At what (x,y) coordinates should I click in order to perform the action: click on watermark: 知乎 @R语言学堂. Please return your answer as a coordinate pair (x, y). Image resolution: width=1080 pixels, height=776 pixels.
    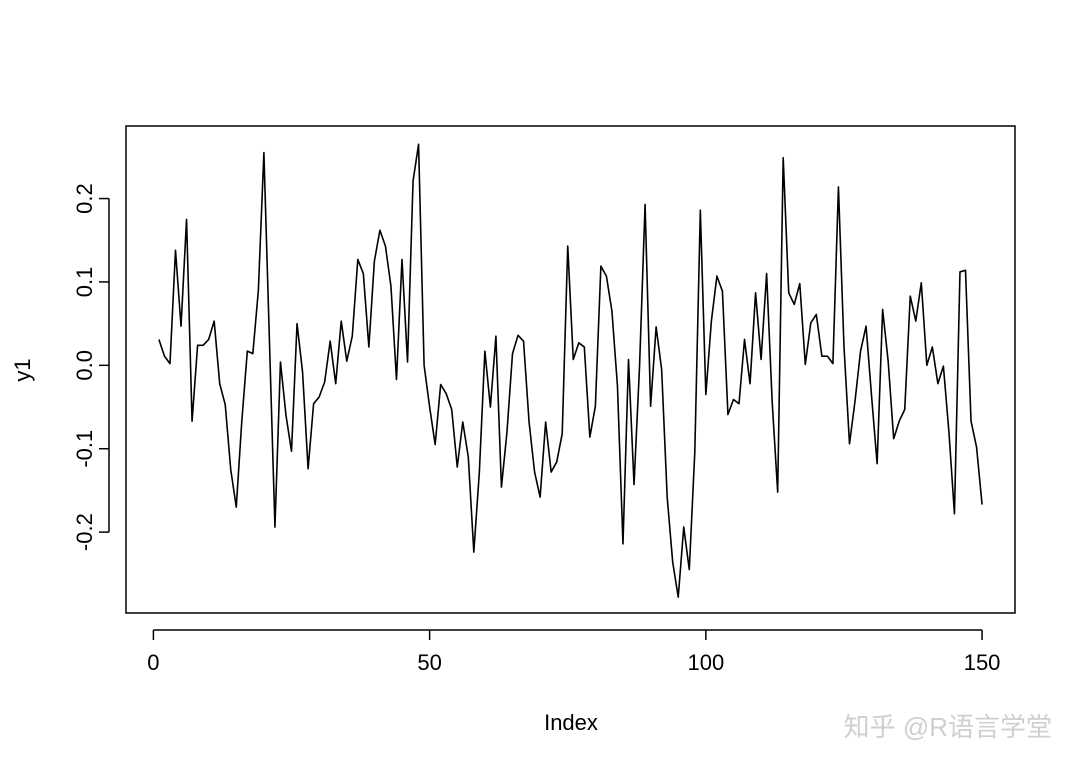
    Looking at the image, I should click on (948, 727).